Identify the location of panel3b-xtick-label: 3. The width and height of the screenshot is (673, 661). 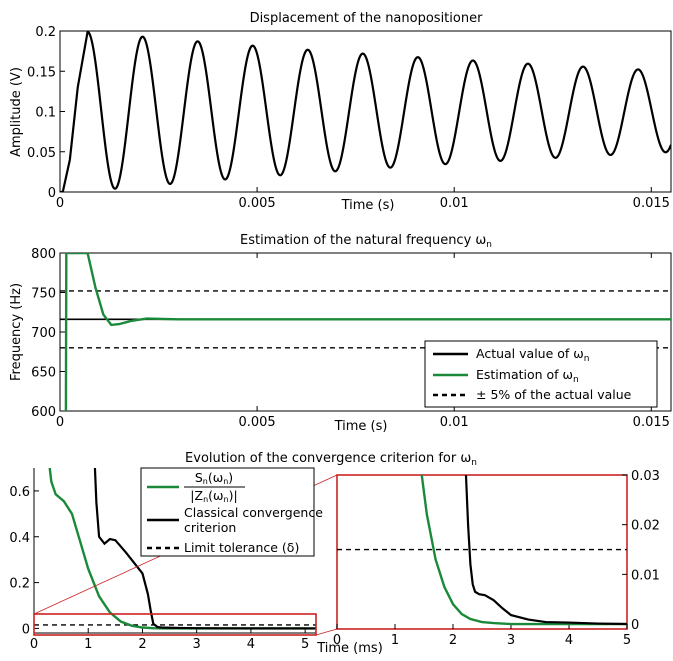
(511, 640).